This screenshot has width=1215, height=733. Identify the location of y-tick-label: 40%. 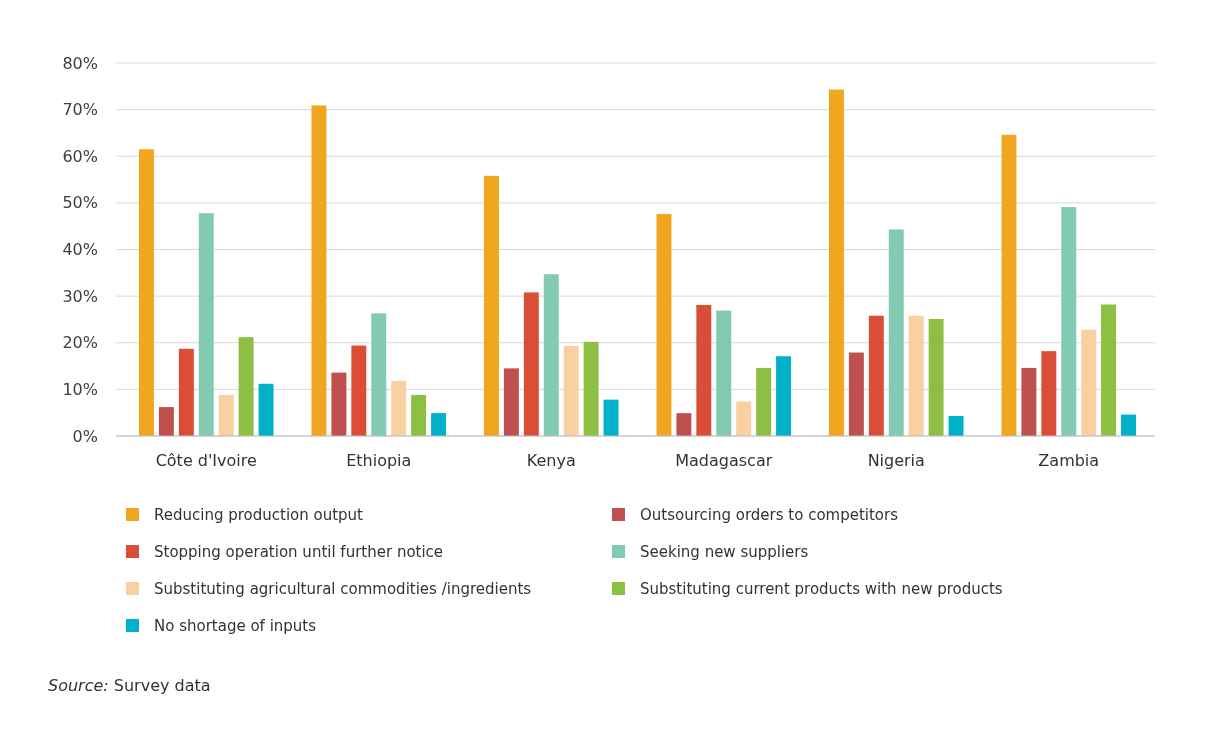
(80, 250).